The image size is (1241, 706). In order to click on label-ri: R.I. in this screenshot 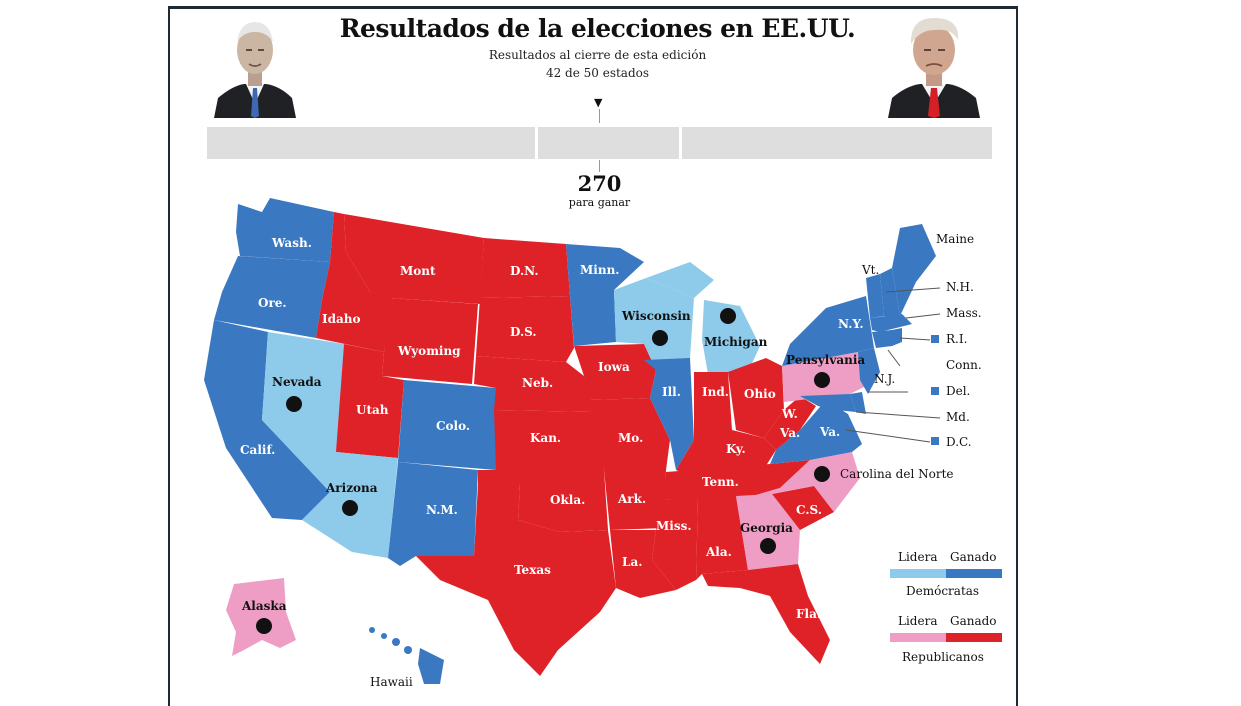, I will do `click(956, 339)`.